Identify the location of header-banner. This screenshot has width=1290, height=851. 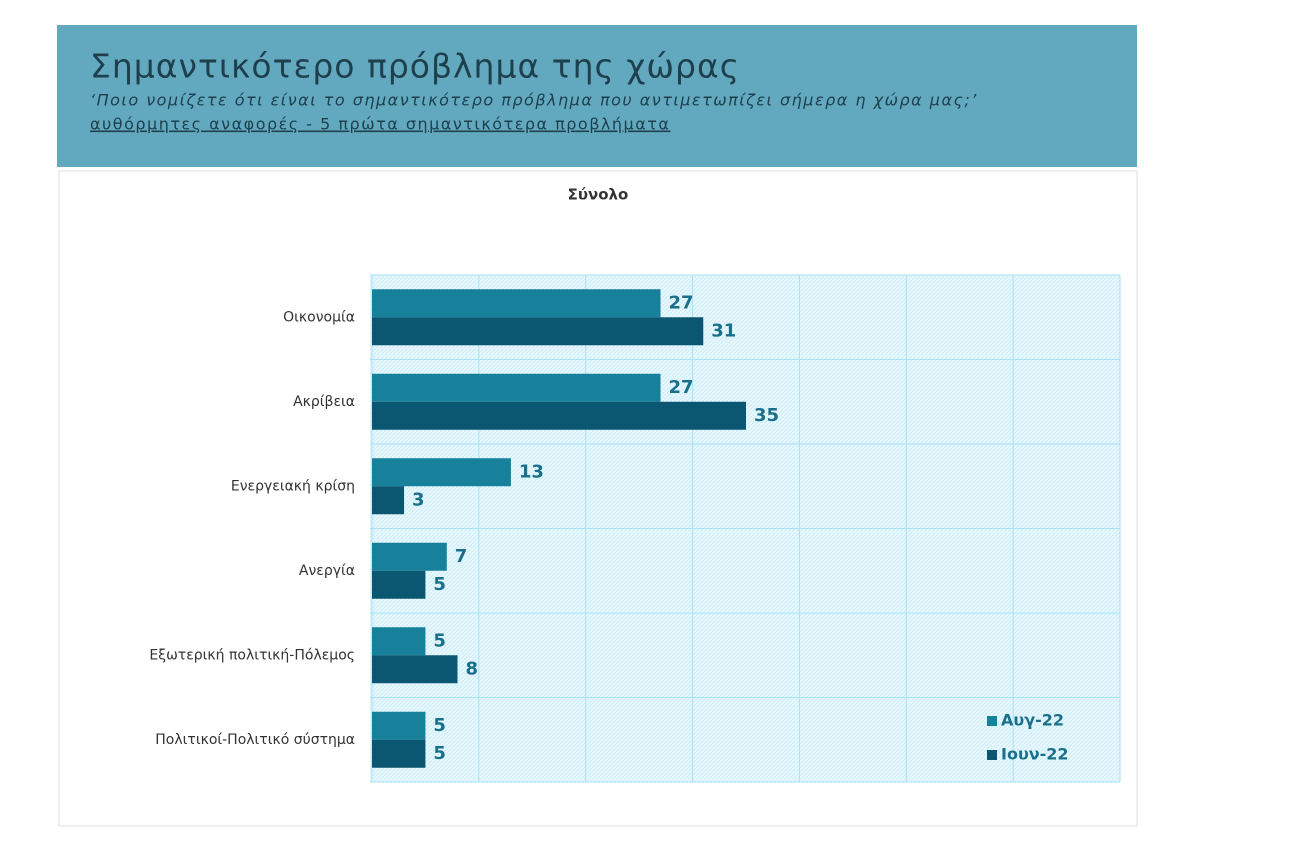
(597, 96).